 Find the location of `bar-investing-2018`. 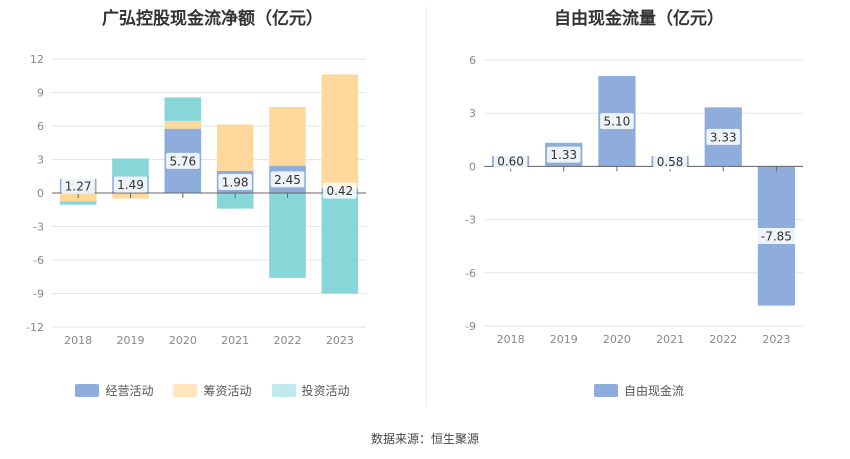

bar-investing-2018 is located at coordinates (78, 203).